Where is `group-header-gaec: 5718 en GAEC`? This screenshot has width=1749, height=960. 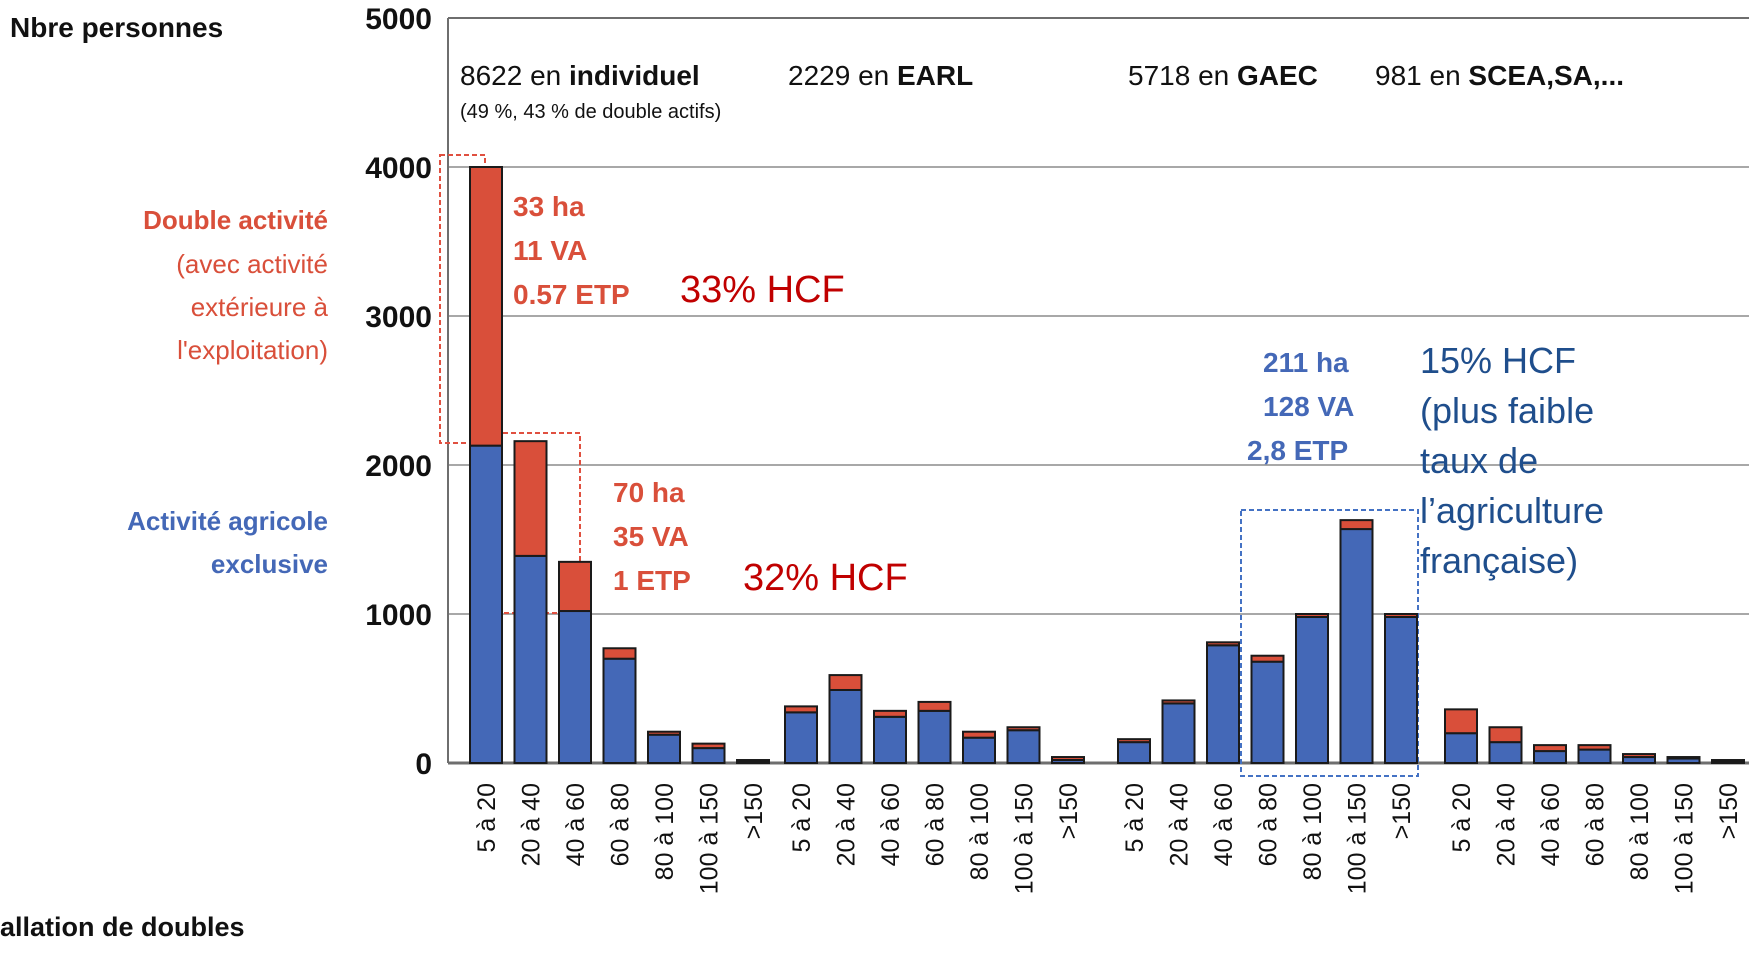
group-header-gaec: 5718 en GAEC is located at coordinates (1223, 75).